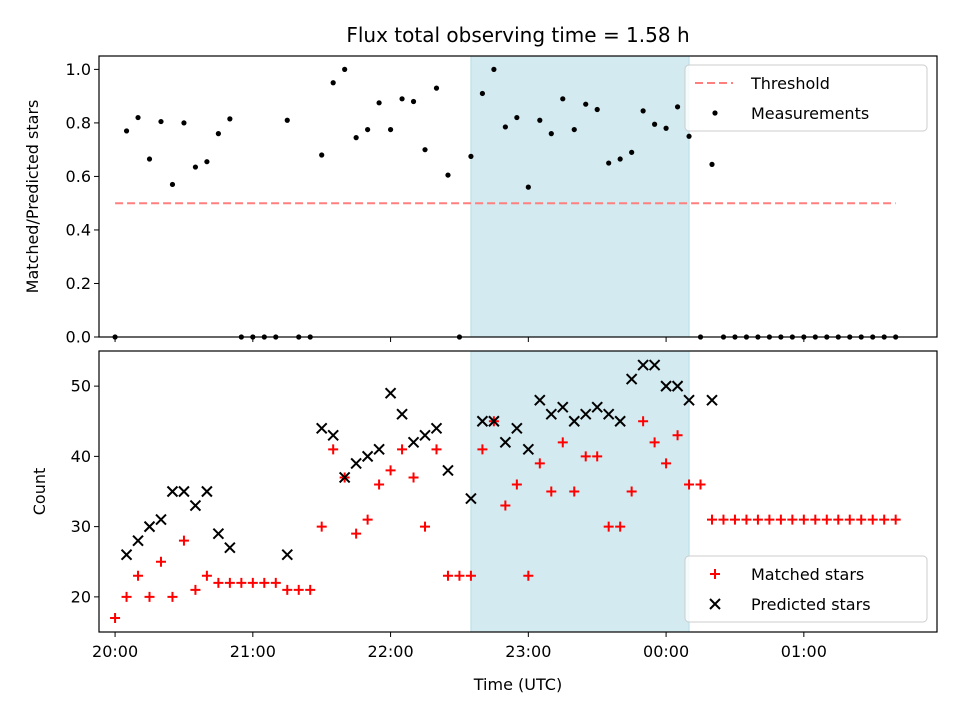  Describe the element at coordinates (715, 113) in the screenshot. I see `legend-measurement-swatch` at that location.